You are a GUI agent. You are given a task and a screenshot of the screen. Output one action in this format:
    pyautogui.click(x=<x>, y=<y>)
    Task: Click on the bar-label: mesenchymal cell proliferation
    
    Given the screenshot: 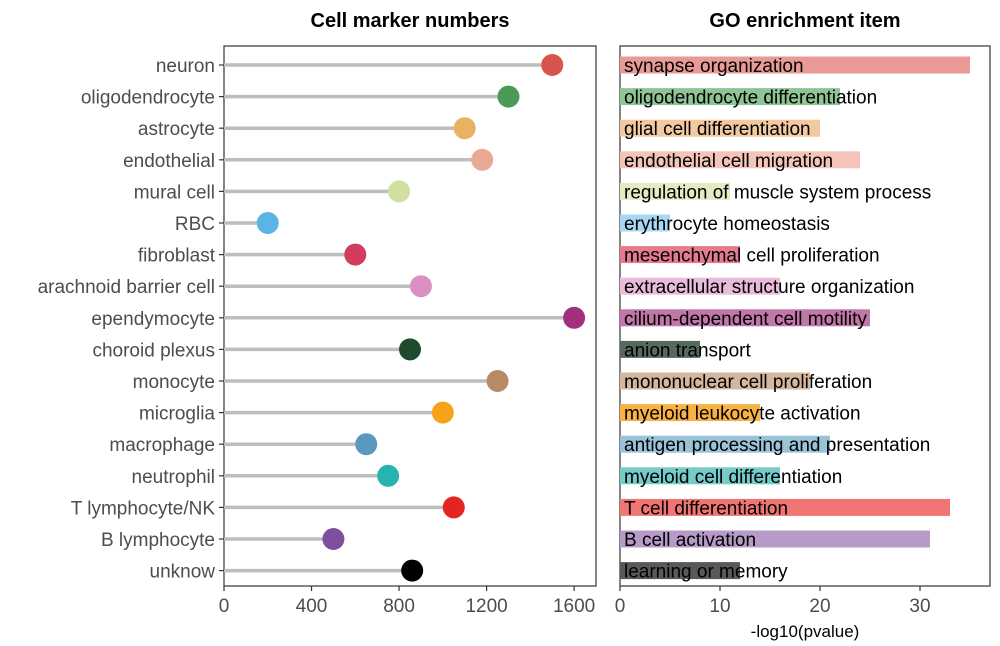 What is the action you would take?
    pyautogui.click(x=752, y=256)
    